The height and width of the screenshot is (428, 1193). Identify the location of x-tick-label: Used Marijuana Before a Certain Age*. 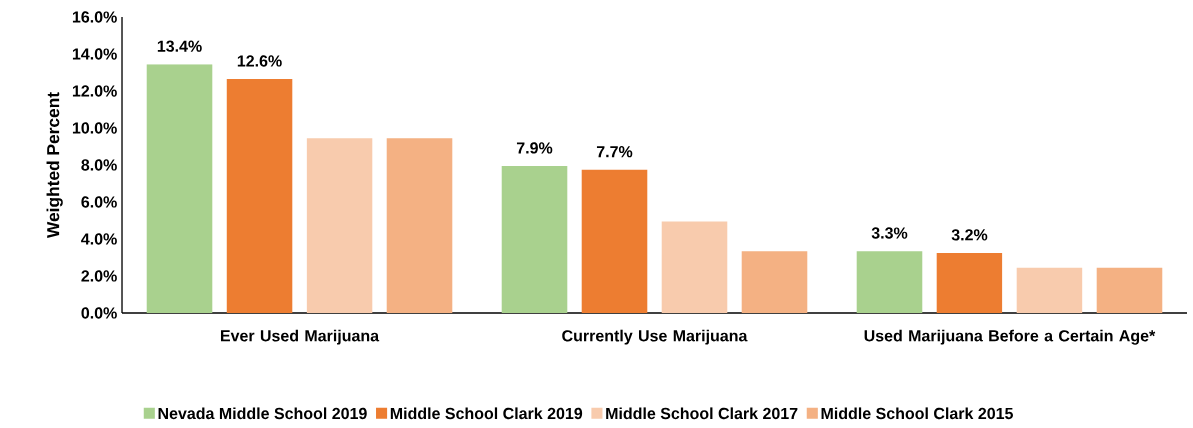
(1010, 337).